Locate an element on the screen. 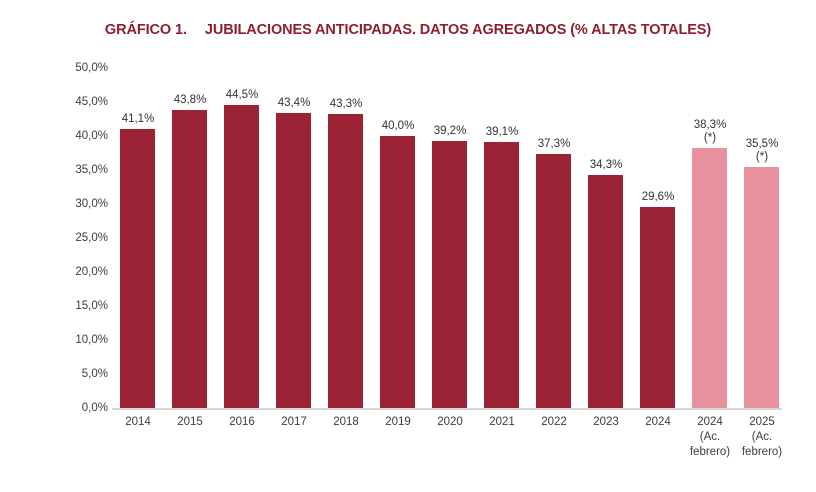 This screenshot has width=816, height=492. bar-value-label: 29,6% is located at coordinates (658, 197).